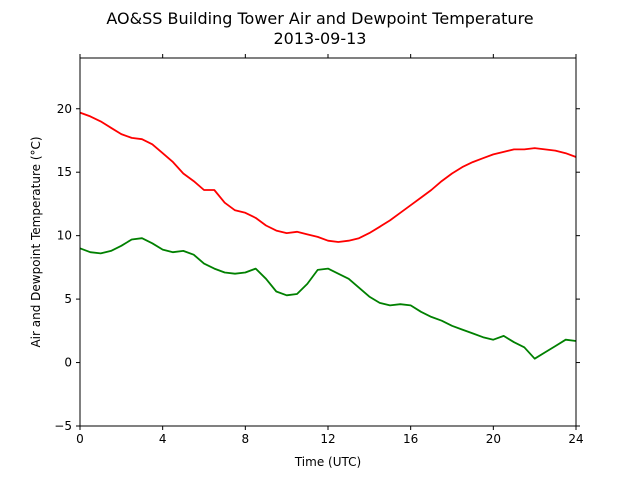 This screenshot has height=480, width=640. What do you see at coordinates (36, 241) in the screenshot?
I see `y-axis-label: Air and Dewpoint Temperature (°C)` at bounding box center [36, 241].